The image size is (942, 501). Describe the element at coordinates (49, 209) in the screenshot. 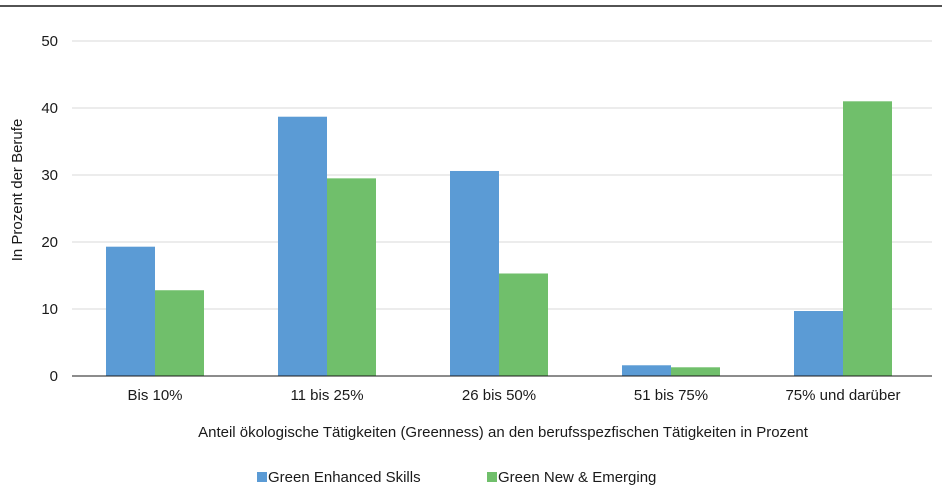

I see `y-tick-labels: 0 10 20 30 40 50` at that location.